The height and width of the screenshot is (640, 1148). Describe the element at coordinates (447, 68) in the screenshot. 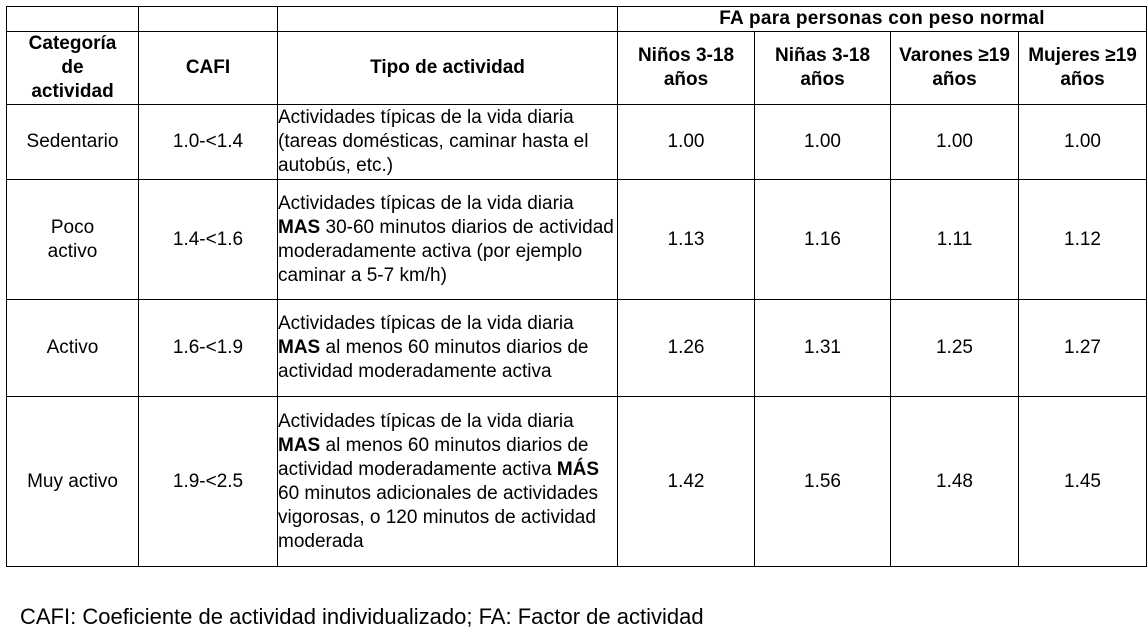

I see `header-tipo: Tipo de actividad` at that location.